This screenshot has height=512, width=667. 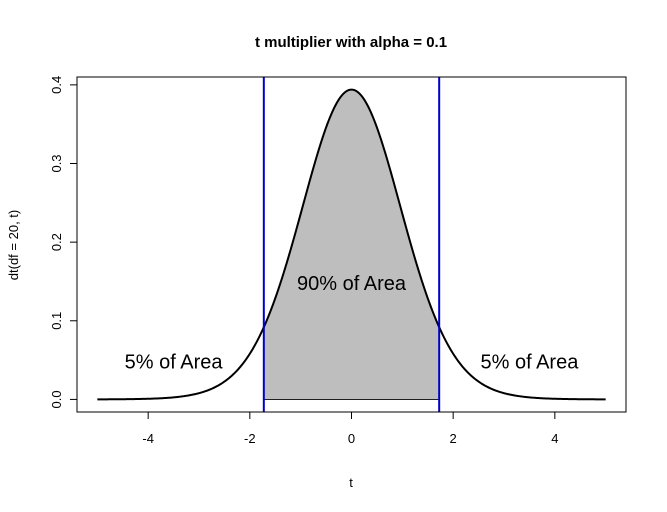 I want to click on y-tick-label: 0.4, so click(x=56, y=85).